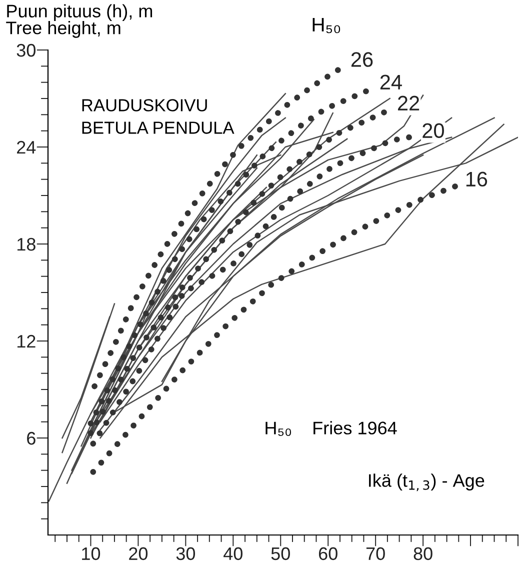 The height and width of the screenshot is (571, 529). I want to click on x-tick-label: 20, so click(138, 553).